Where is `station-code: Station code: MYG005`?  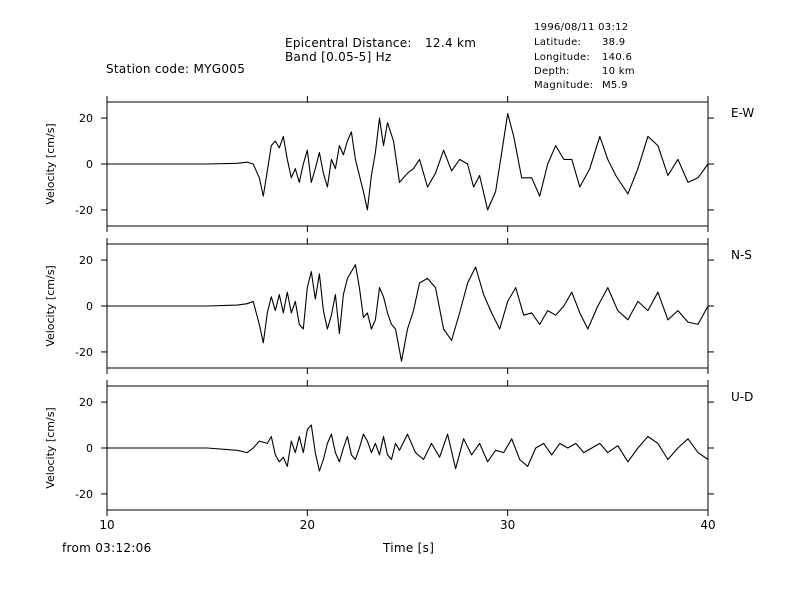 station-code: Station code: MYG005 is located at coordinates (176, 69).